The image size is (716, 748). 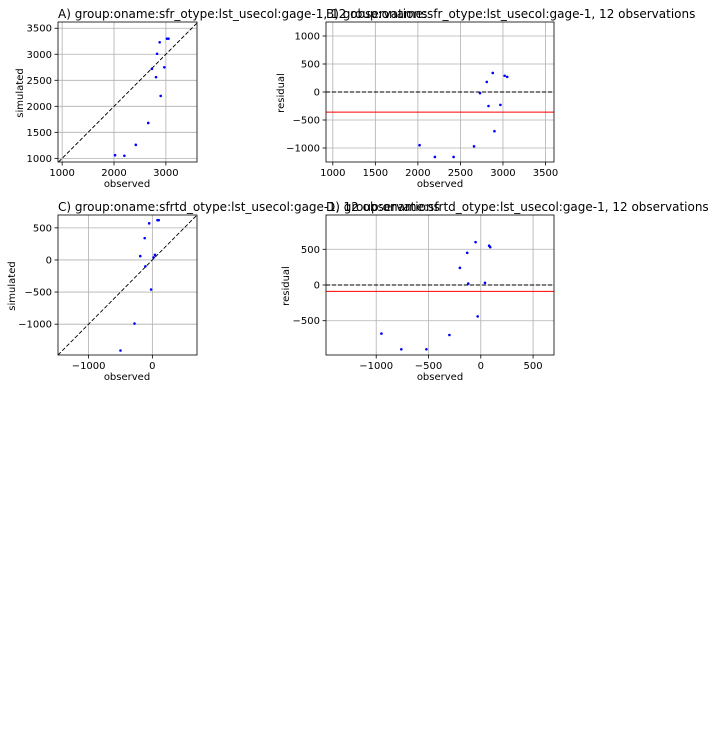 What do you see at coordinates (375, 173) in the screenshot?
I see `xtick-label-b: 1500` at bounding box center [375, 173].